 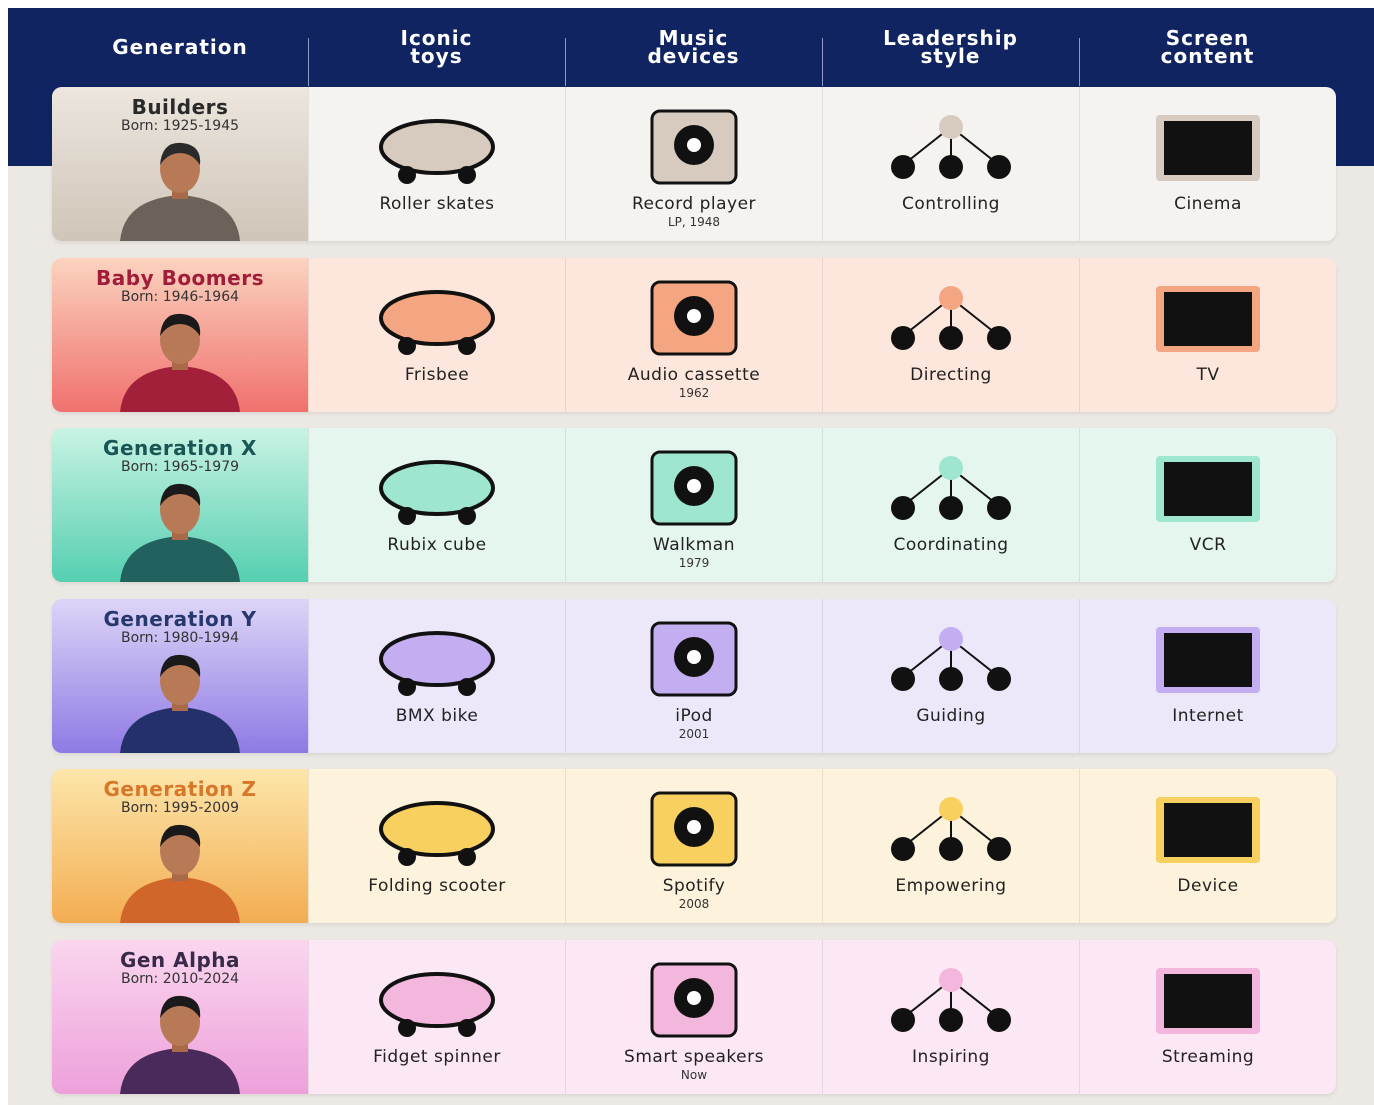 I want to click on item-label: Roller skates, so click(x=437, y=204).